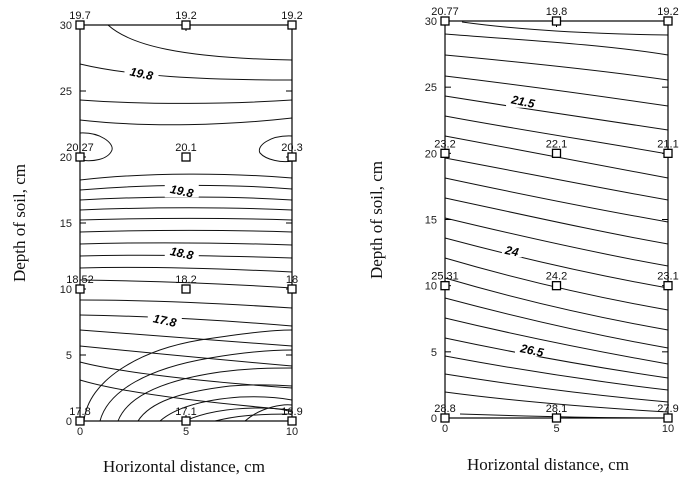 The height and width of the screenshot is (484, 686). What do you see at coordinates (80, 148) in the screenshot?
I see `sample-point-value: 20.27` at bounding box center [80, 148].